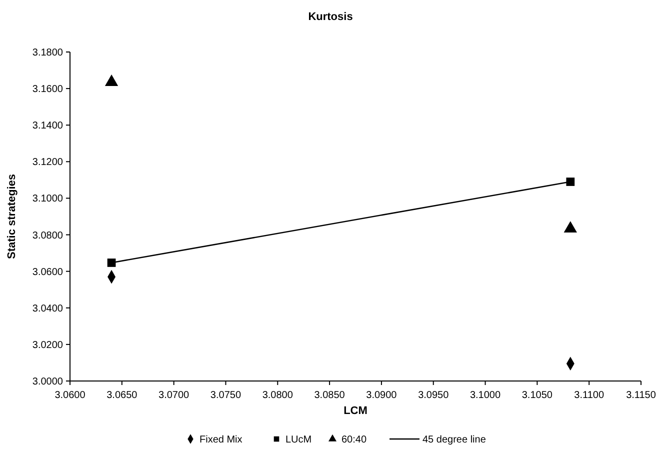  I want to click on y-tick-label: 3.1800, so click(48, 53).